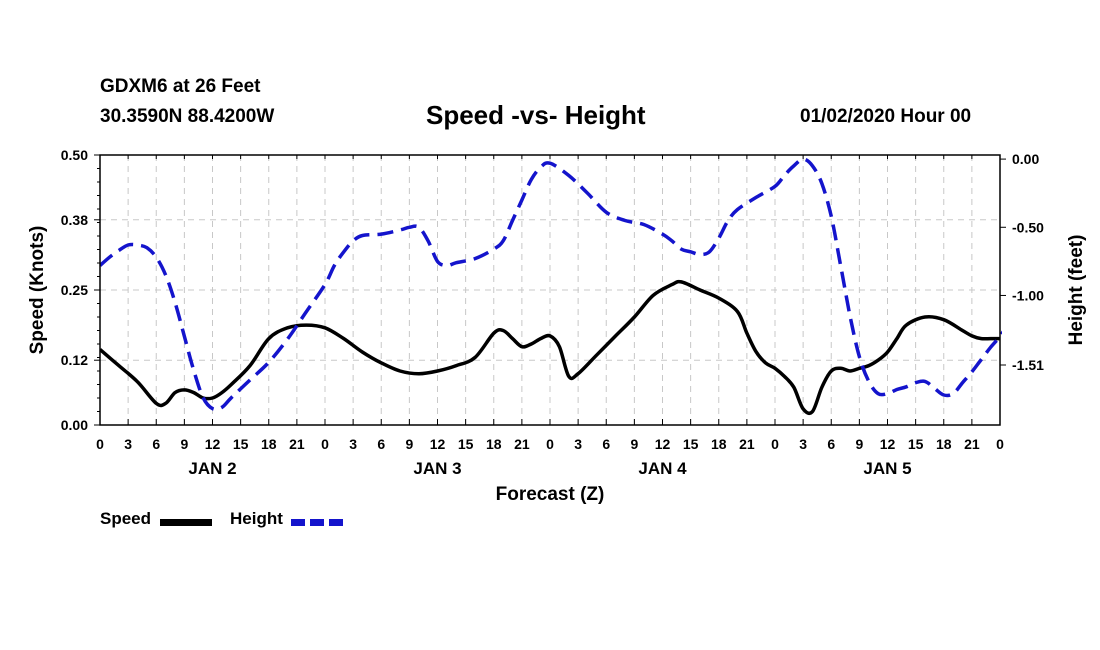 Image resolution: width=1100 pixels, height=650 pixels. Describe the element at coordinates (317, 522) in the screenshot. I see `legend-height-swatch` at that location.